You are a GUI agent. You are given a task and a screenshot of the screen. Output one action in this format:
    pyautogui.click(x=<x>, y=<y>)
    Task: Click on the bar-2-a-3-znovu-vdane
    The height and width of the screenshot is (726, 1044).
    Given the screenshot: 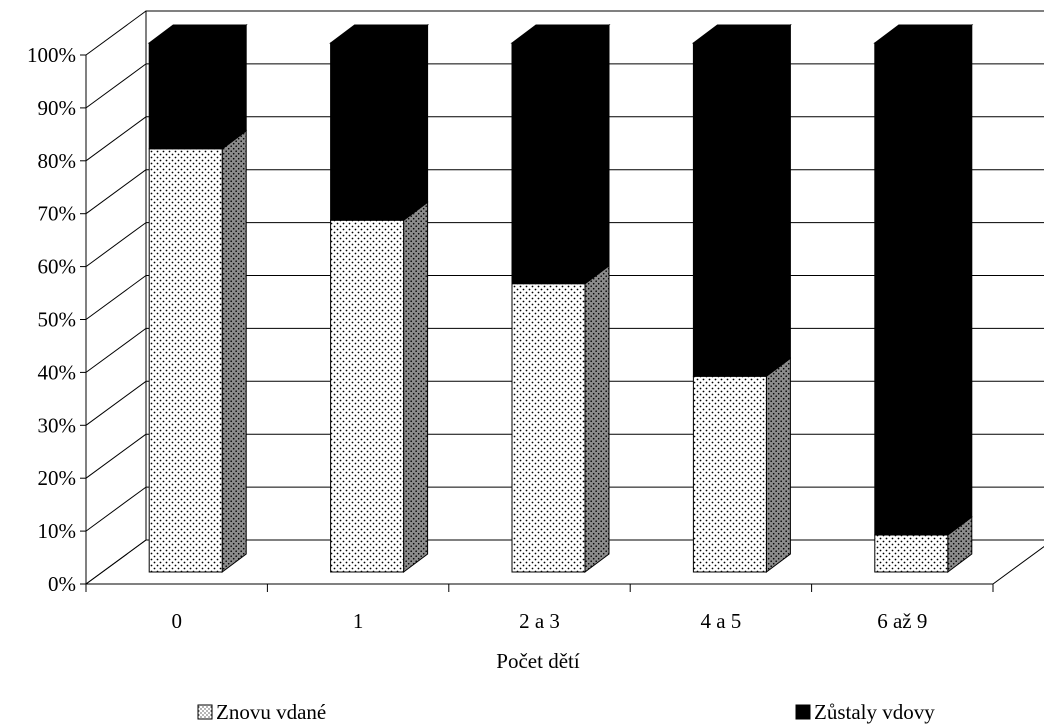 What is the action you would take?
    pyautogui.click(x=560, y=418)
    